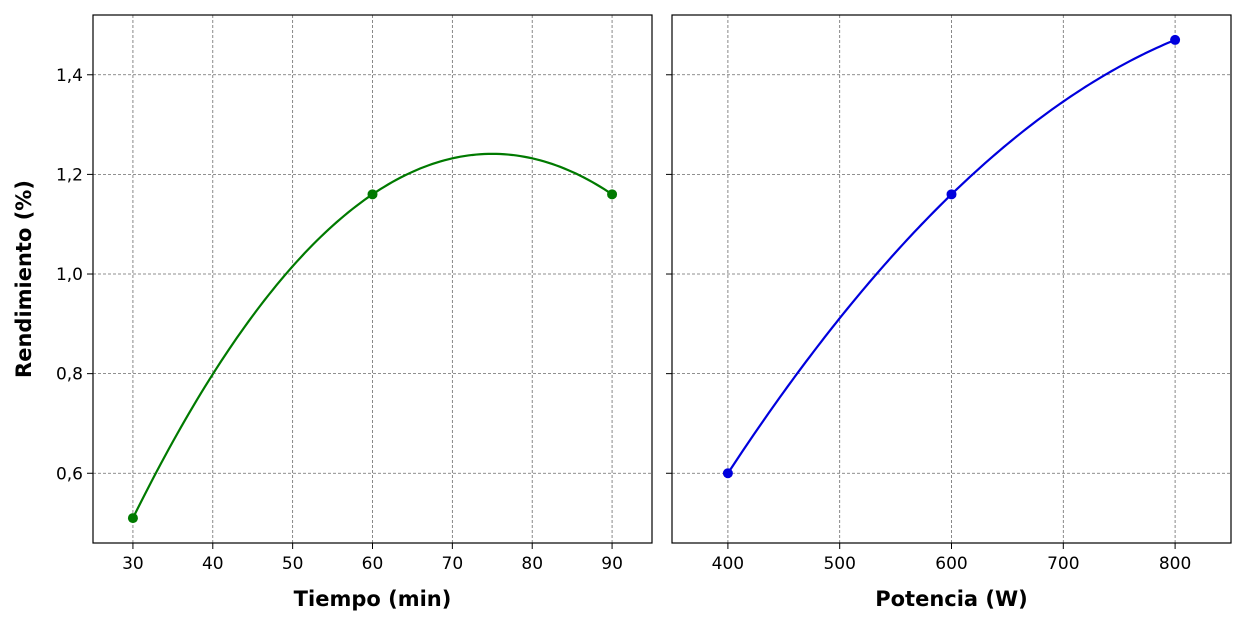  What do you see at coordinates (373, 599) in the screenshot?
I see `x-axis-title: Tiempo (min)` at bounding box center [373, 599].